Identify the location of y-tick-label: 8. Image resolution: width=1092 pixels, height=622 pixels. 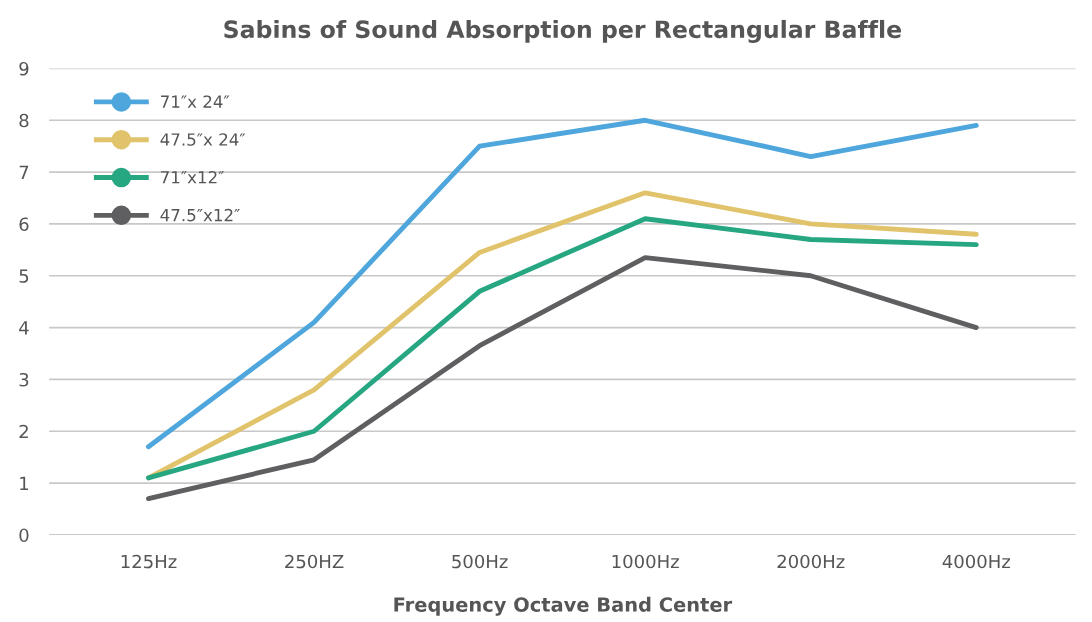
(24, 120).